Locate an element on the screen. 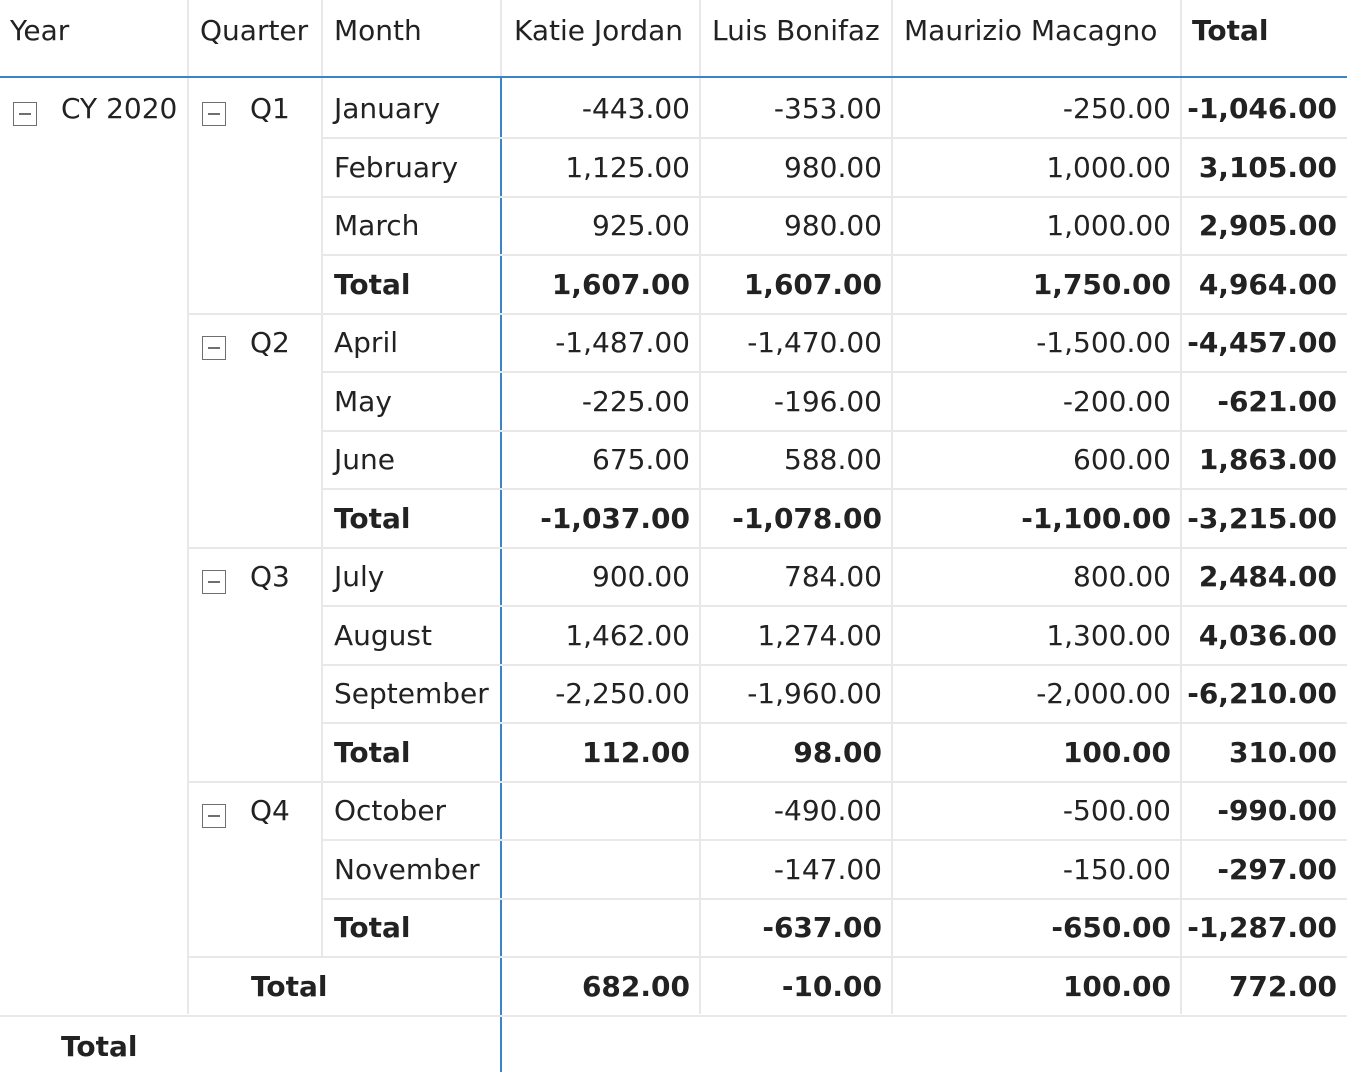 Image resolution: width=1347 pixels, height=1072 pixels. month-row-label: October is located at coordinates (390, 810).